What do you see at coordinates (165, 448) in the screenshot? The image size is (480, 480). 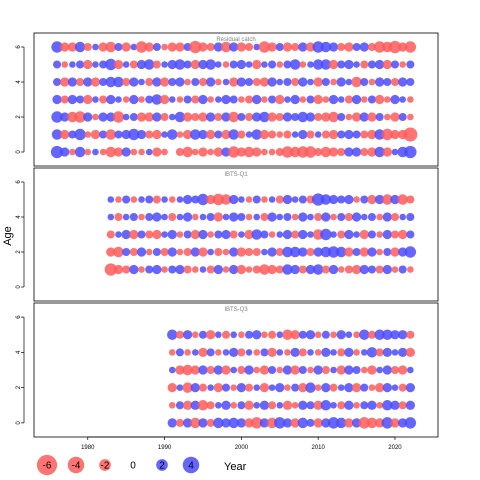 I see `x-tick-label: 1990` at bounding box center [165, 448].